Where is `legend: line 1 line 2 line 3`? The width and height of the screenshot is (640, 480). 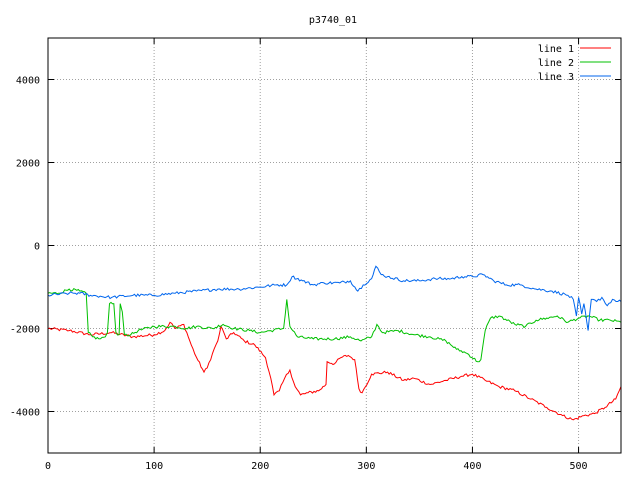 legend: line 1 line 2 line 3 is located at coordinates (574, 63).